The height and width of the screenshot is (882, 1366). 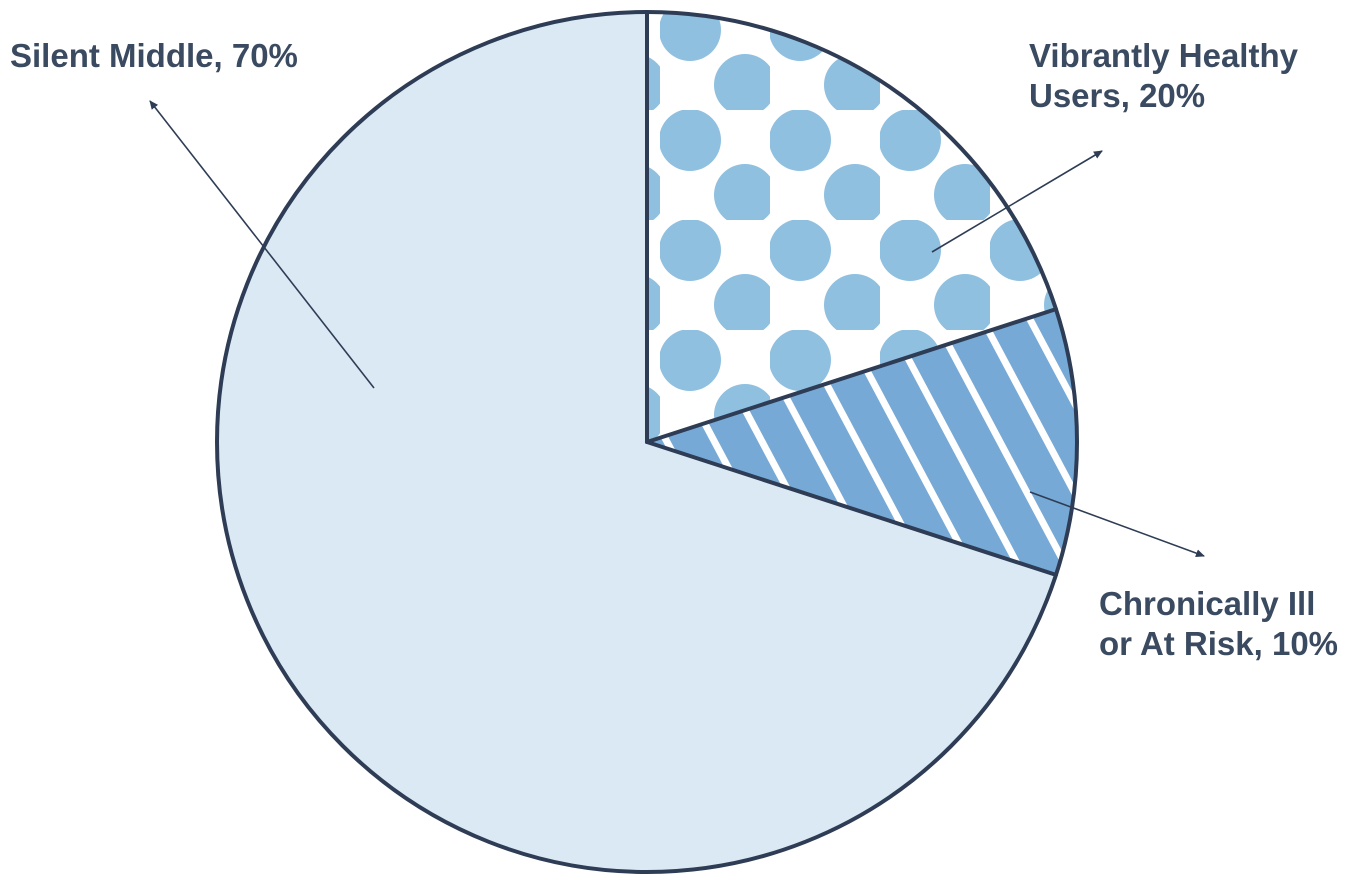 I want to click on label-line: Chronically Ill, so click(x=1207, y=603).